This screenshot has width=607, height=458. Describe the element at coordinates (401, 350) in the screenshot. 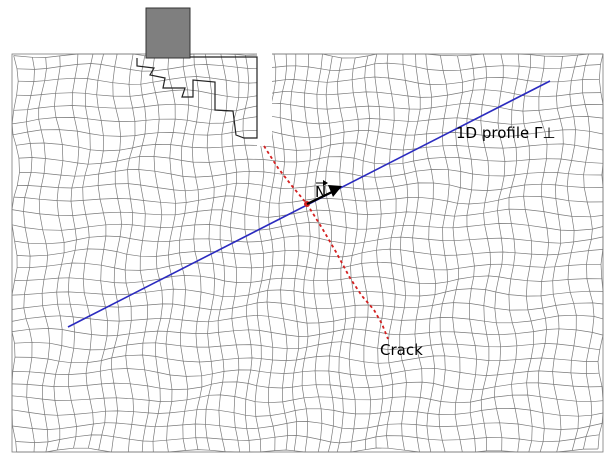

I see `crack-label: Crack` at that location.